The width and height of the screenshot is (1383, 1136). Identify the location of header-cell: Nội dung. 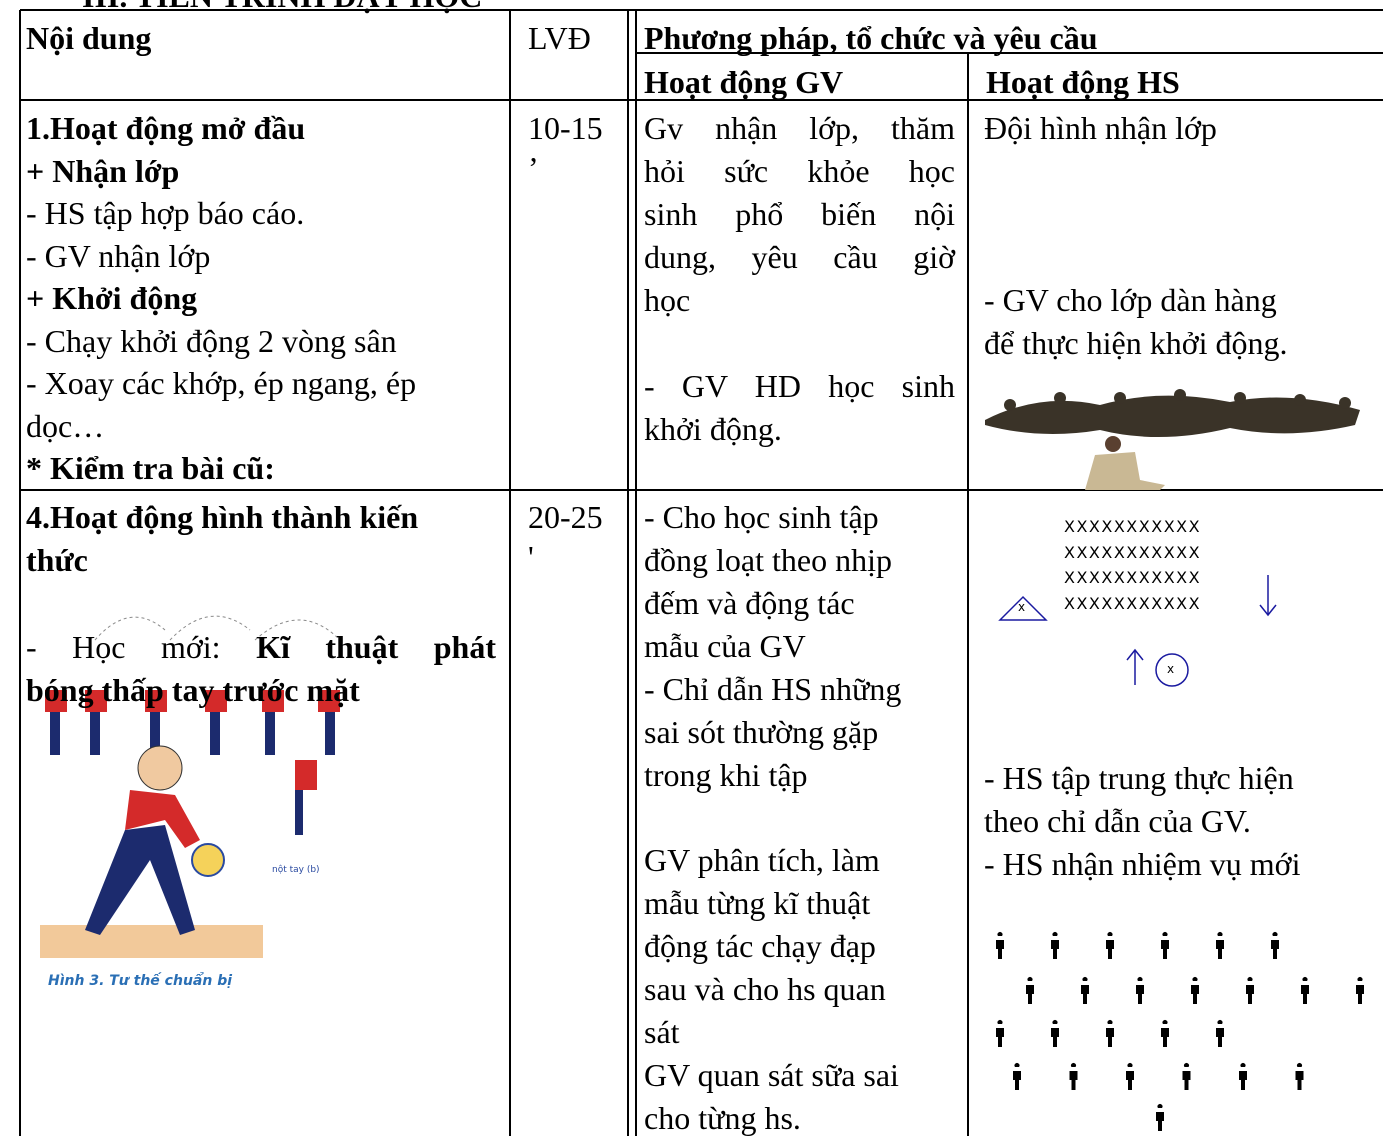
(89, 38).